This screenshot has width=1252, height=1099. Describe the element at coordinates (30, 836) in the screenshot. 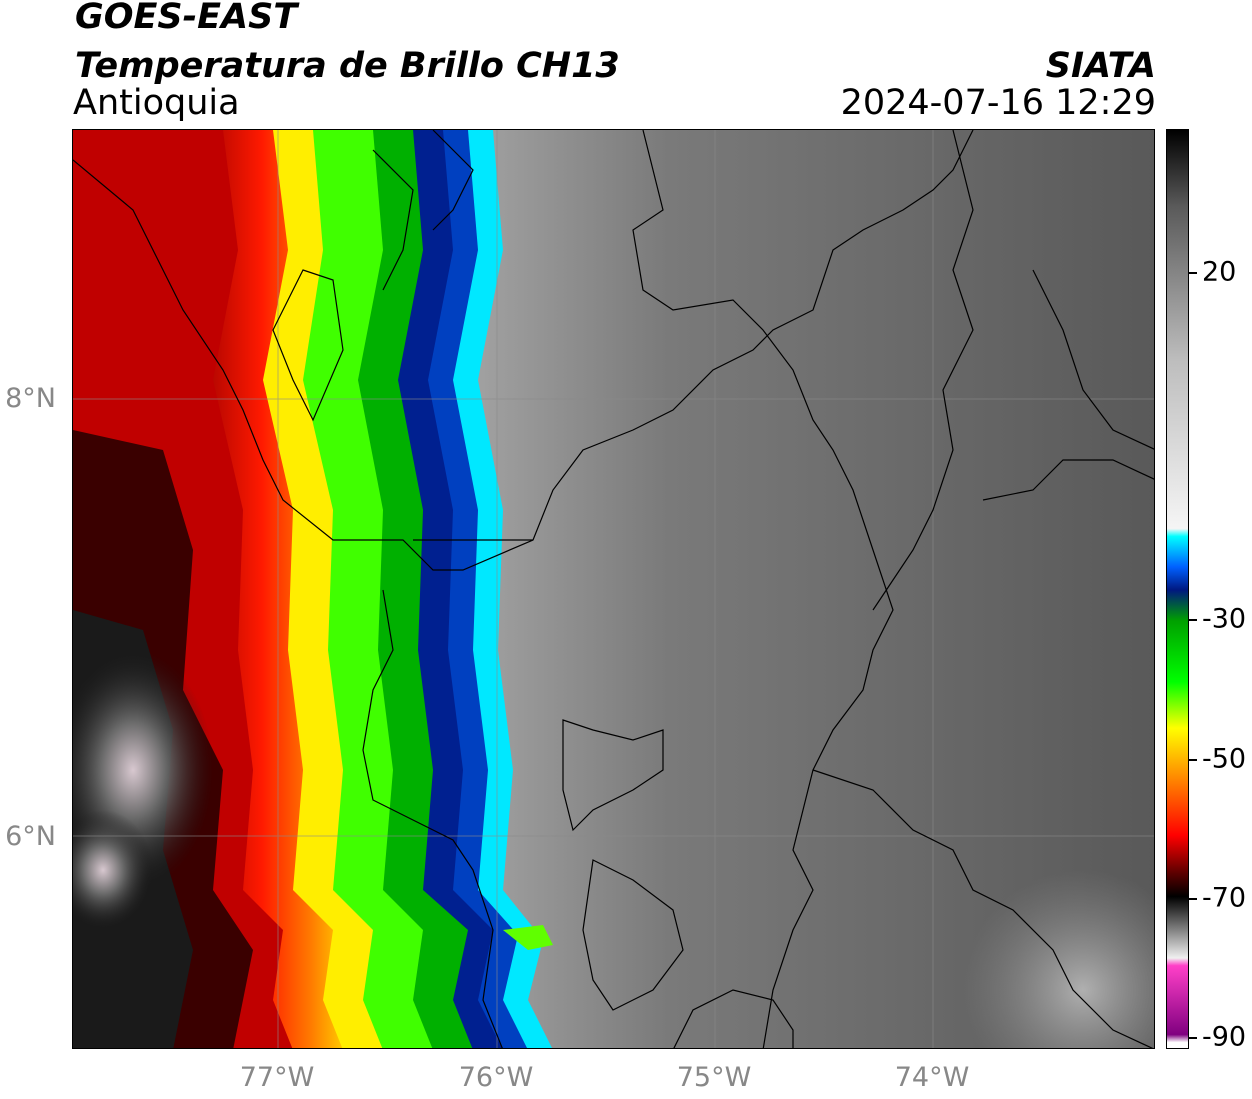

I see `lat-label-6n: 6°N` at that location.